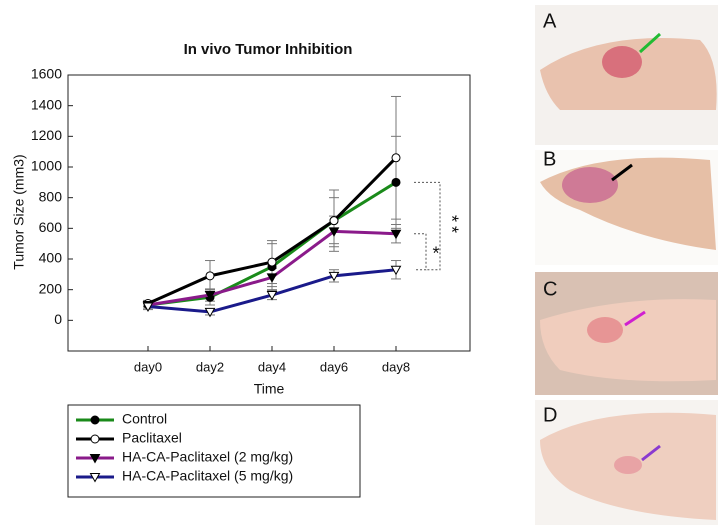  Describe the element at coordinates (334, 366) in the screenshot. I see `x-tick-label: day6` at that location.